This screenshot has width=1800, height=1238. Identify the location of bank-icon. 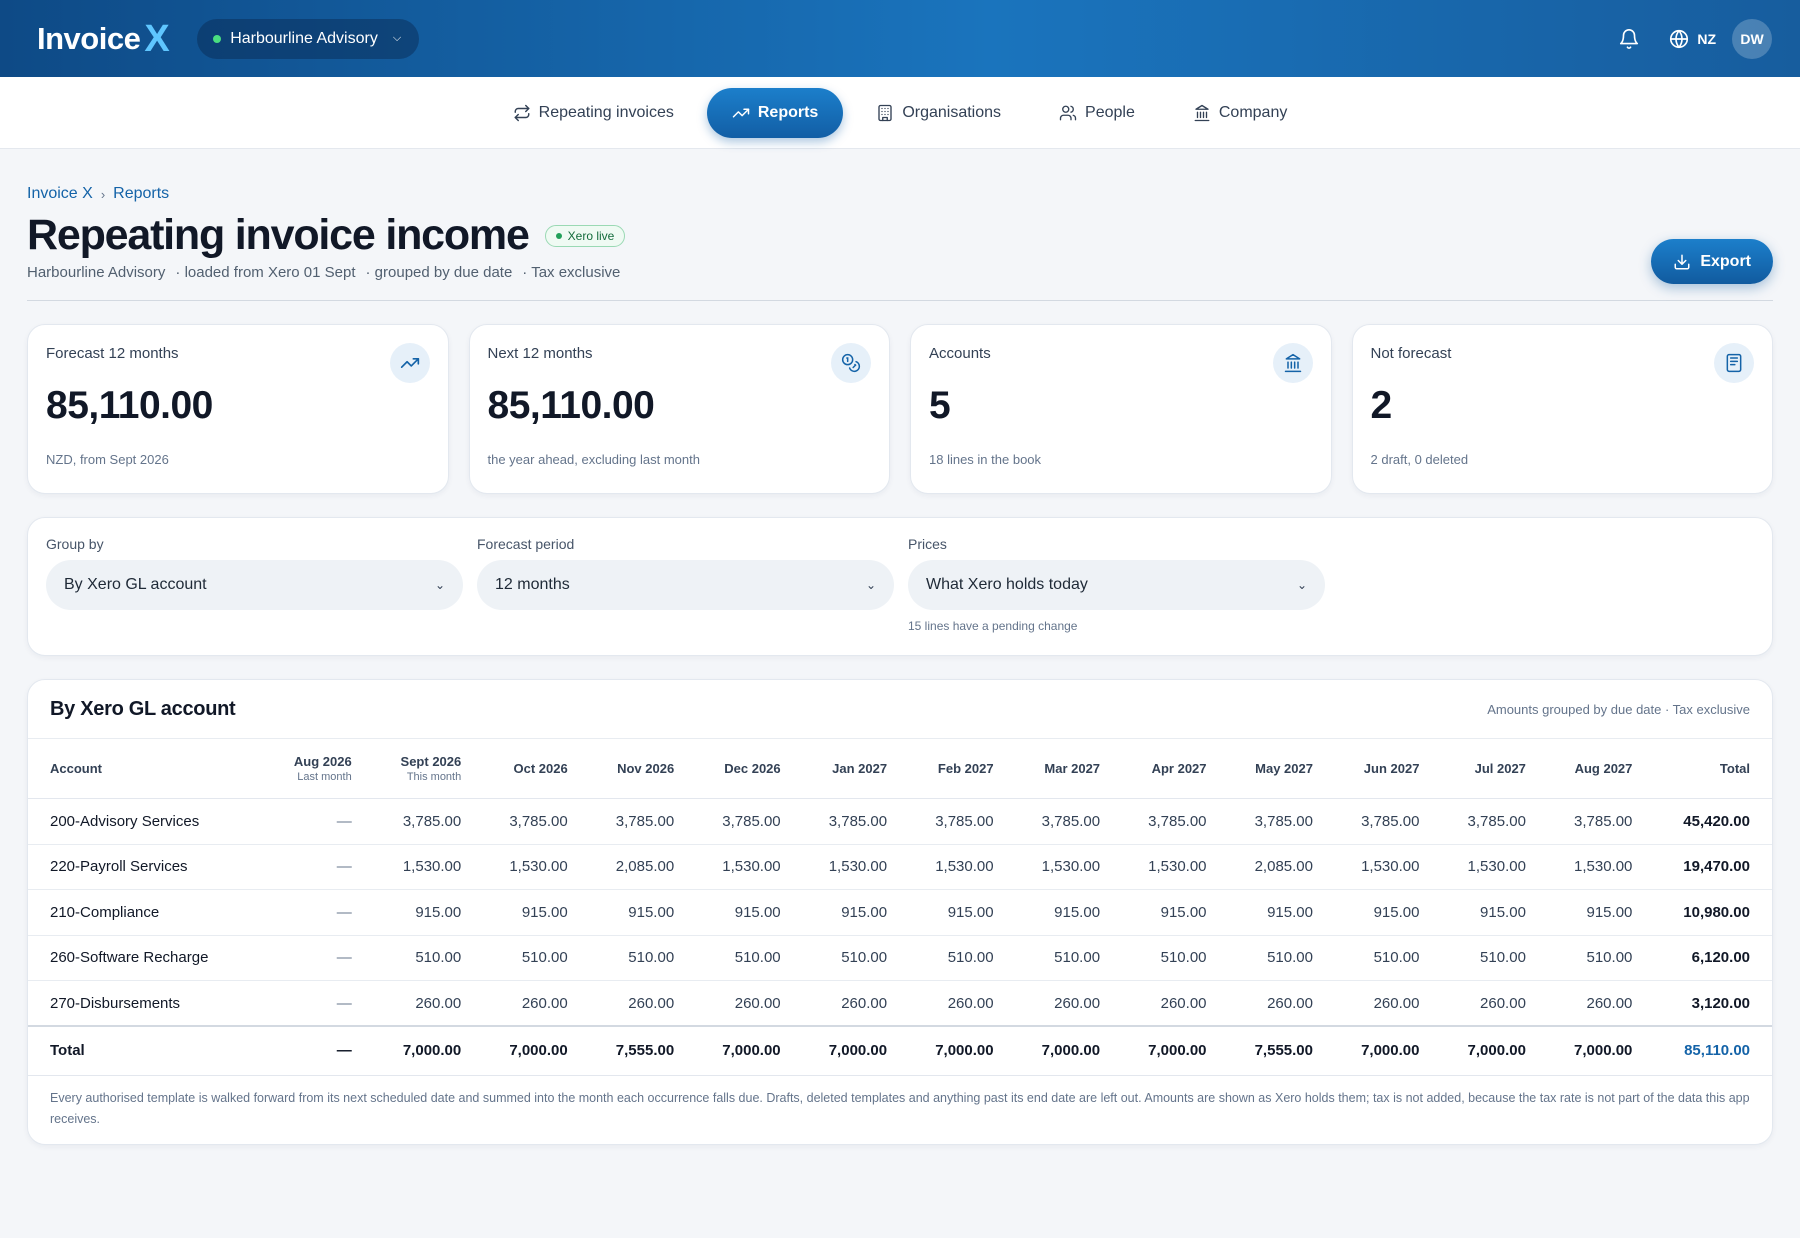
(1202, 112).